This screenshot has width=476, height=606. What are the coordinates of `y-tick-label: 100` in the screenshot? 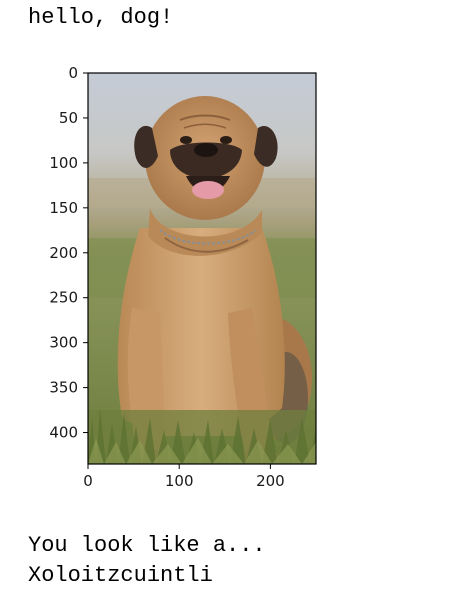 It's located at (63, 163).